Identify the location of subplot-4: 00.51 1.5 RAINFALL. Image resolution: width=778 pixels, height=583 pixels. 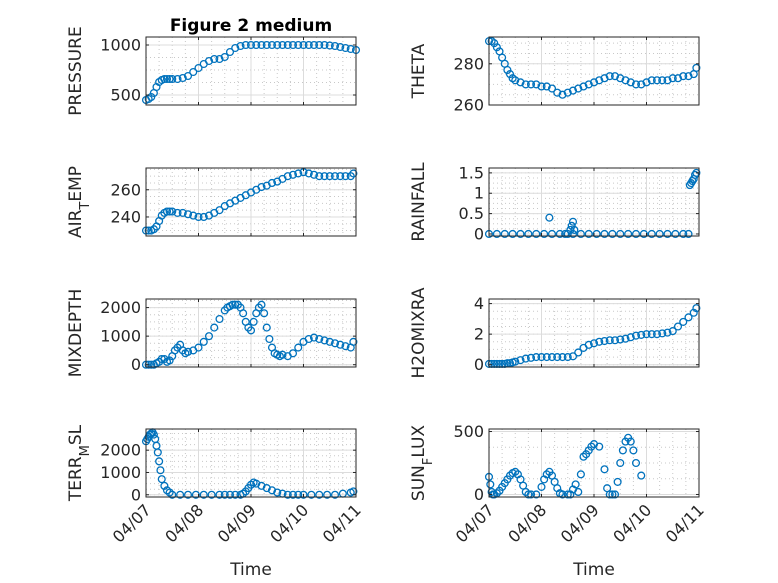
(555, 202).